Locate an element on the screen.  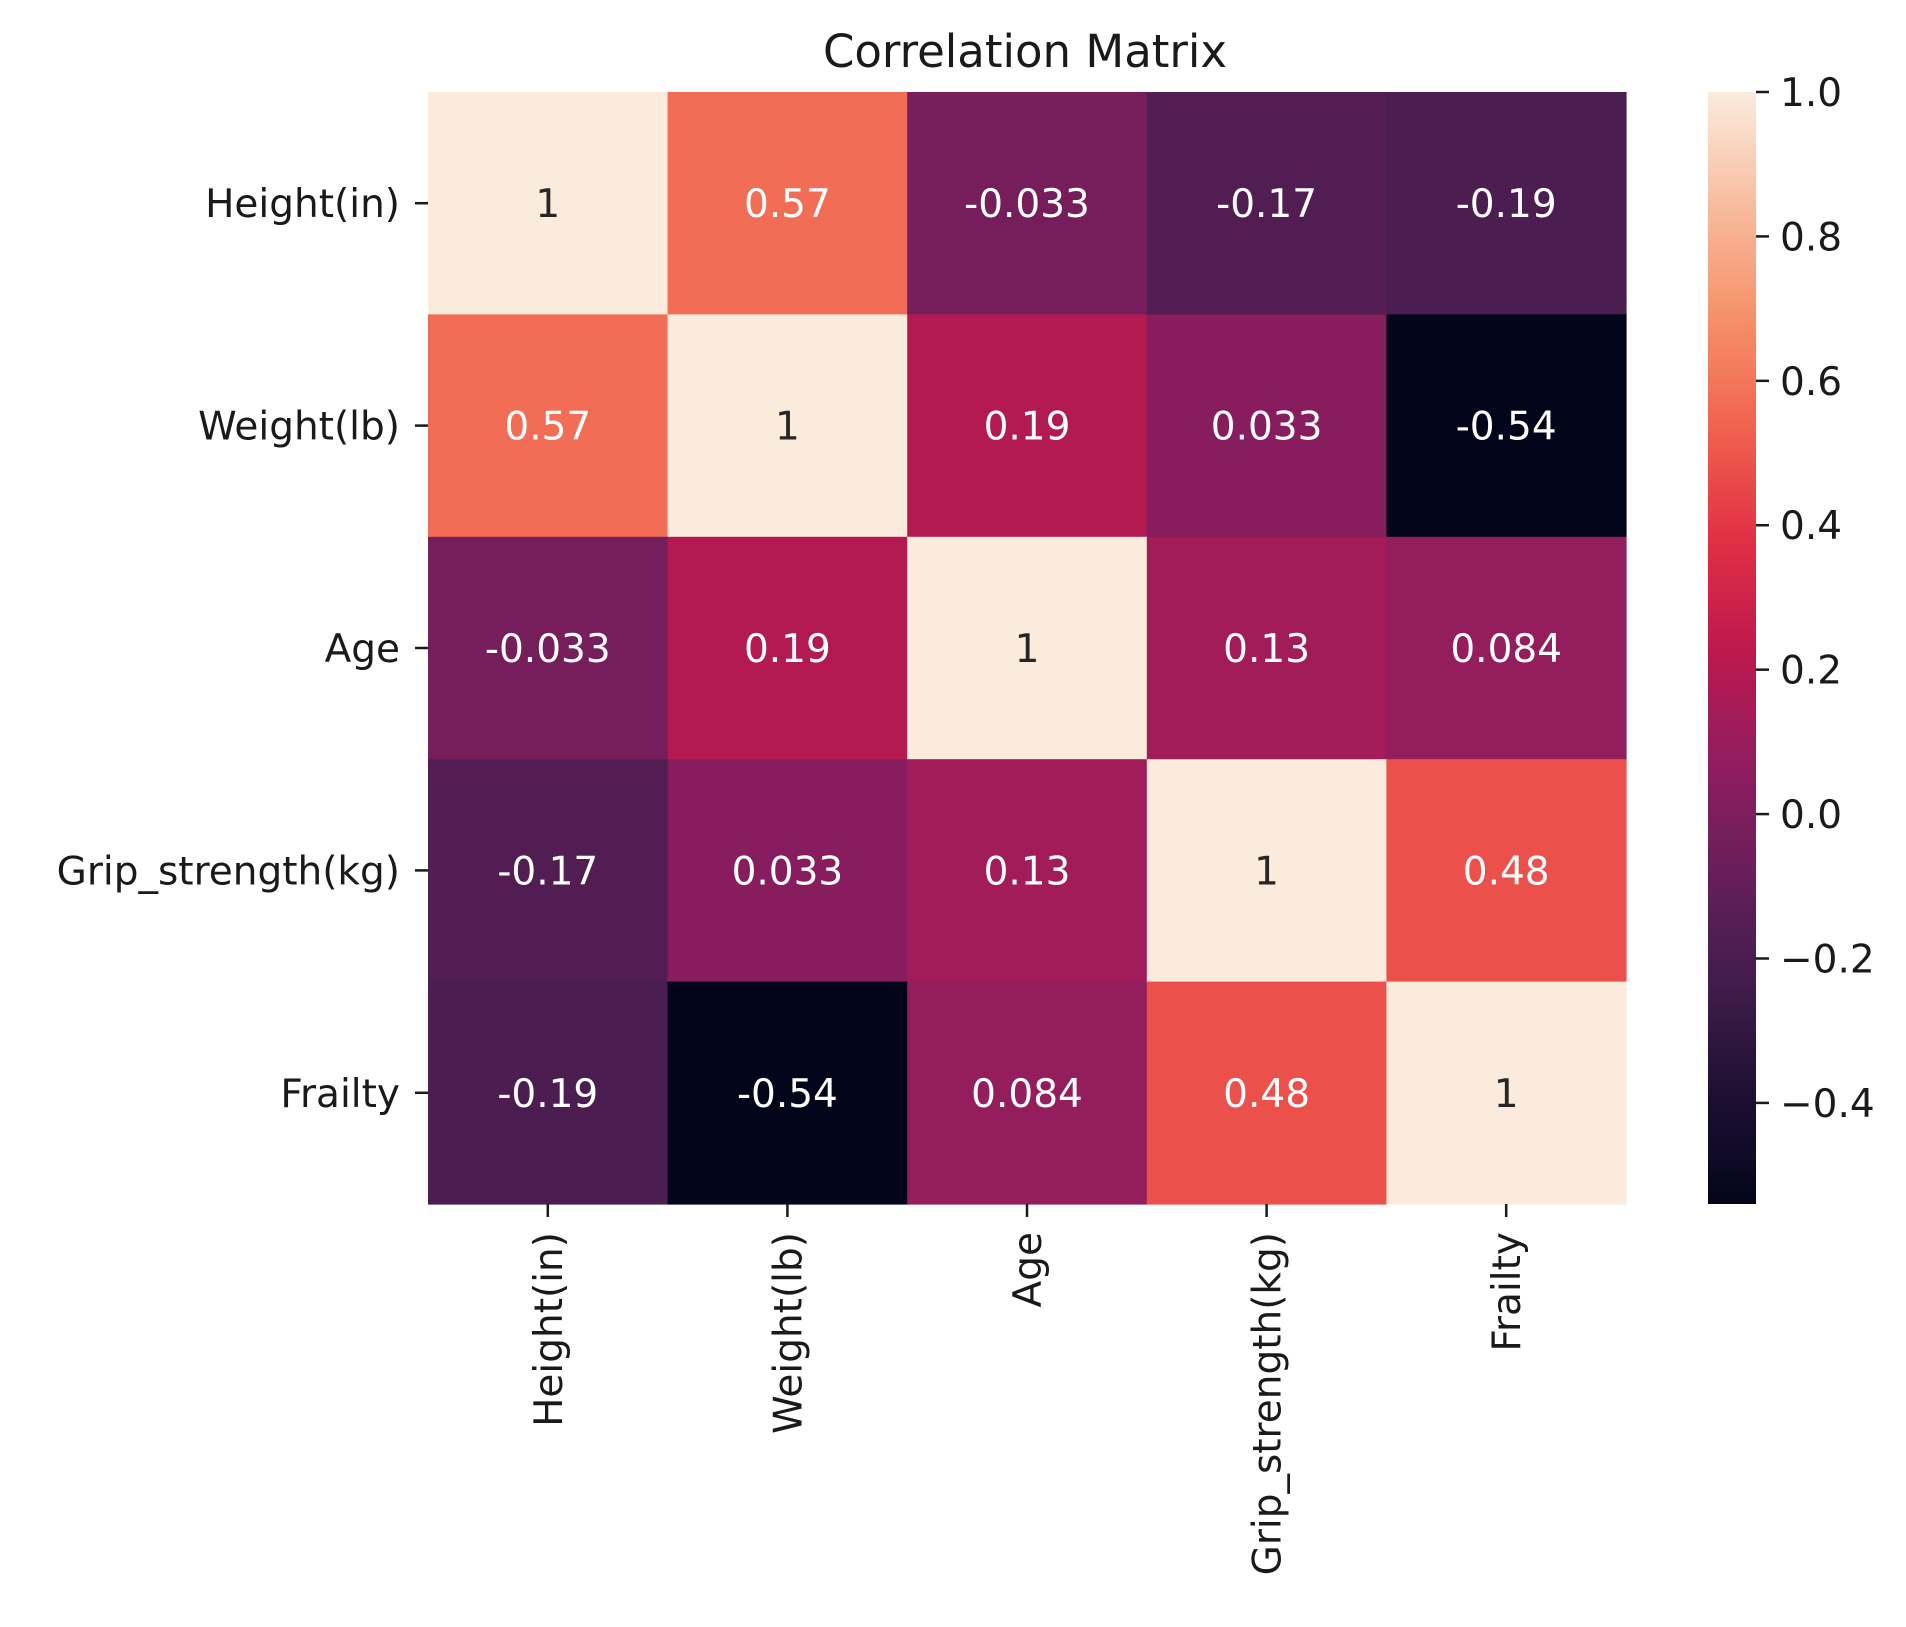
colorbar-tick-label: 0.2 is located at coordinates (1811, 671).